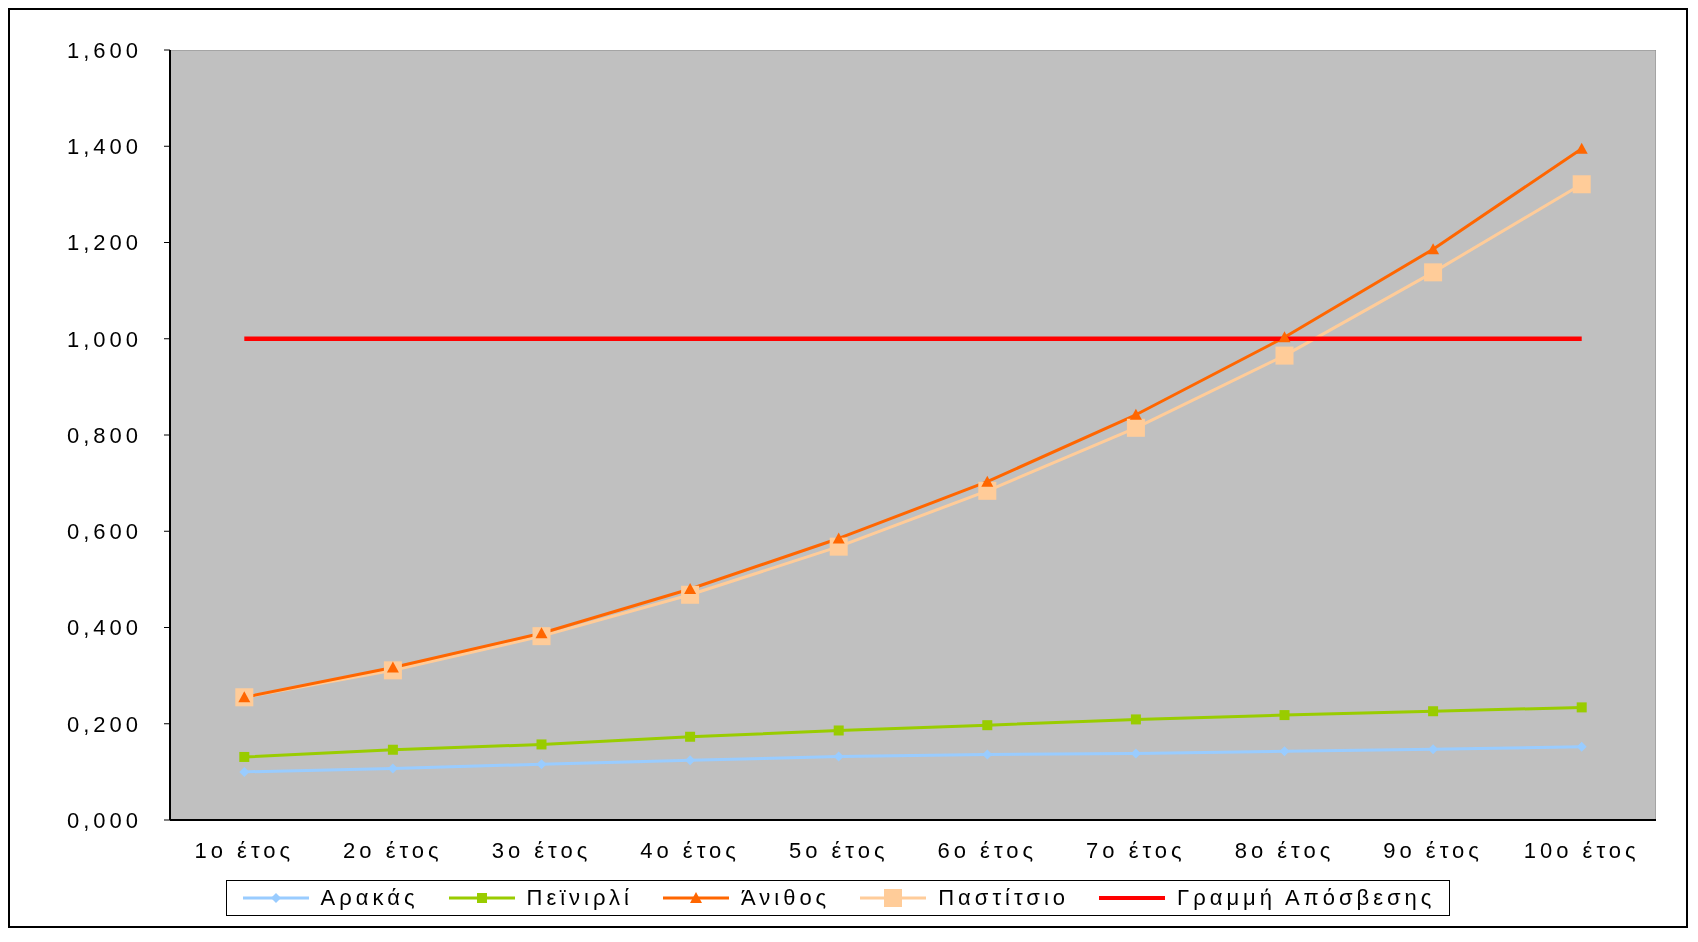  Describe the element at coordinates (1306, 898) in the screenshot. I see `legend-label: Γραμμή Απόσβεσης` at that location.